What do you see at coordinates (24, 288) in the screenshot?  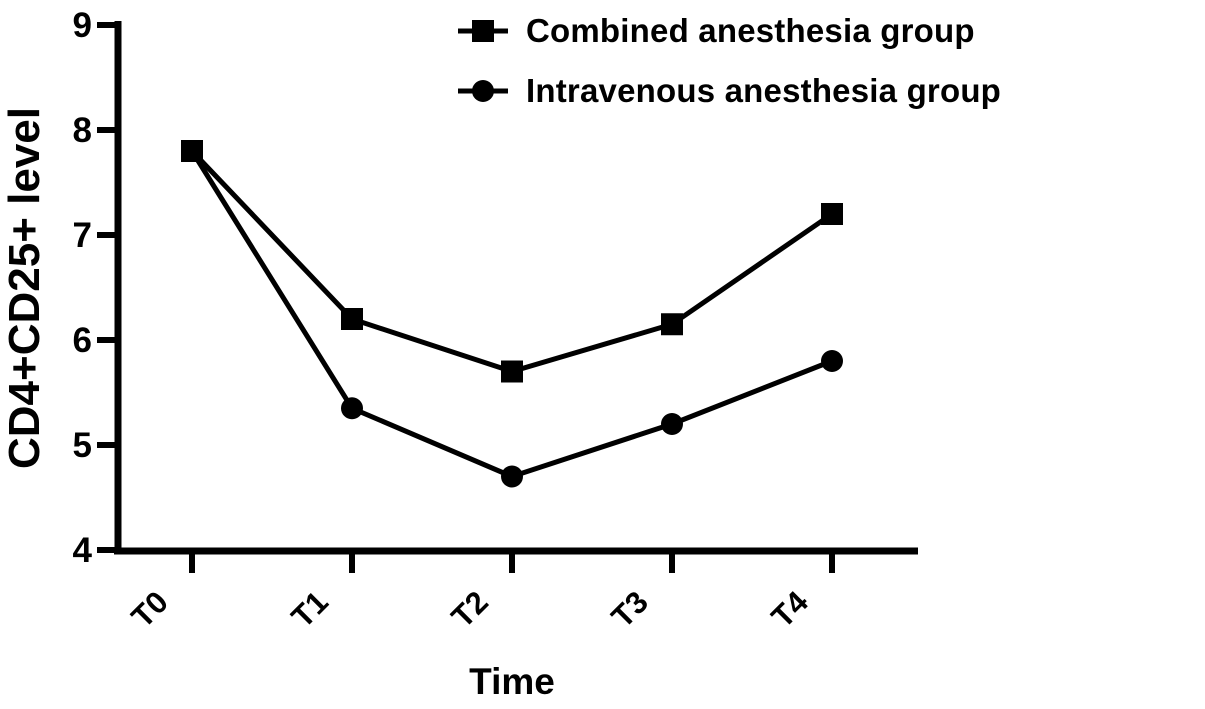 I see `y-axis-title: CD4+CD25+ level` at bounding box center [24, 288].